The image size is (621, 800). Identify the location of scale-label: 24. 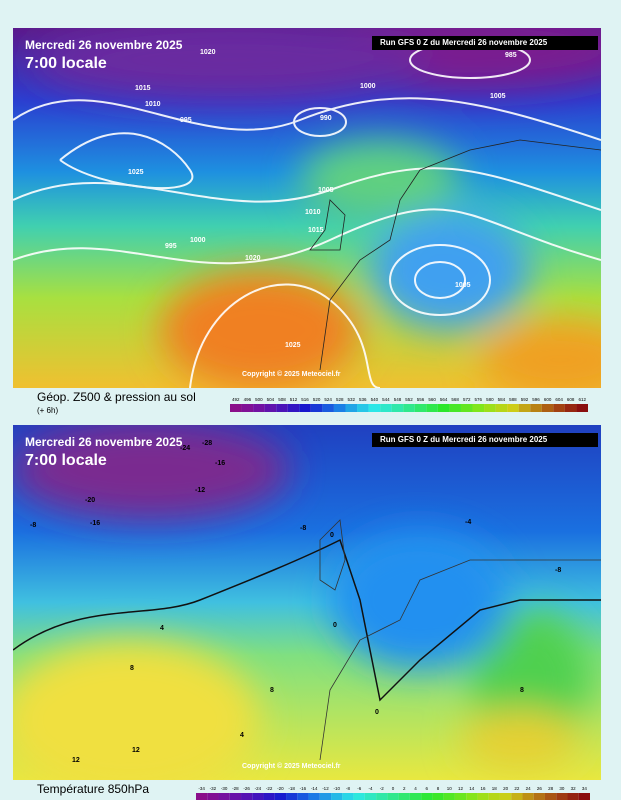
(529, 788).